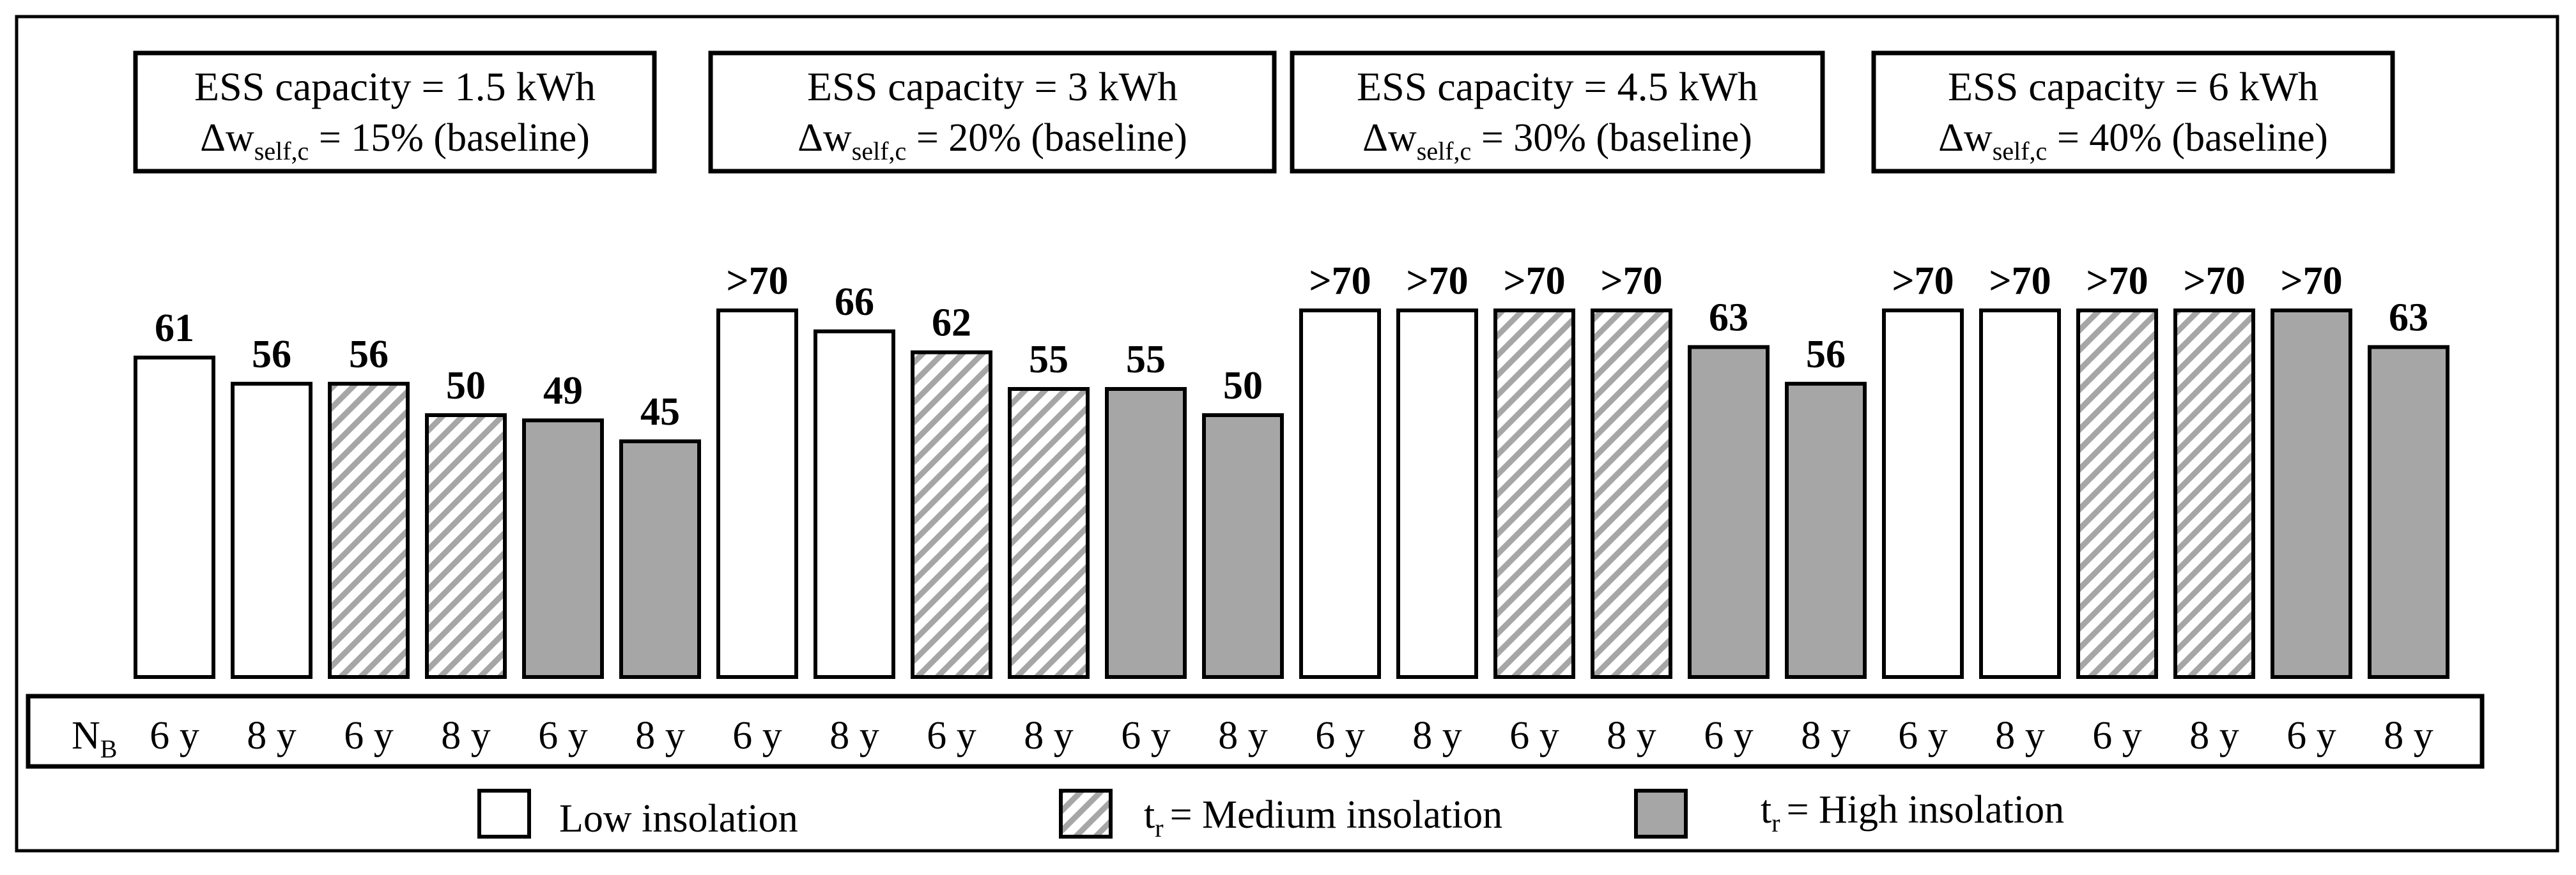 This screenshot has width=2576, height=875. I want to click on group-subtitle-2: Δwself,c = 20% (baseline), so click(992, 140).